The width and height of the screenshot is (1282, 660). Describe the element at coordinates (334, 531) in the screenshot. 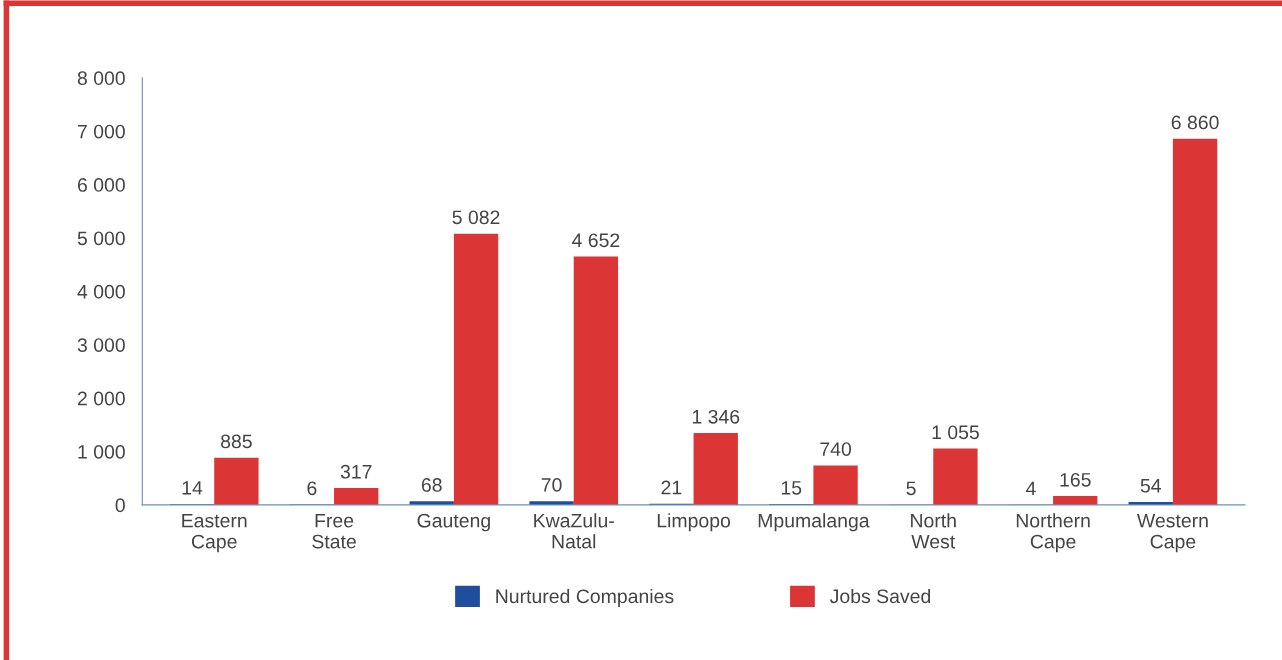

I see `x-tick-label: Free State` at that location.